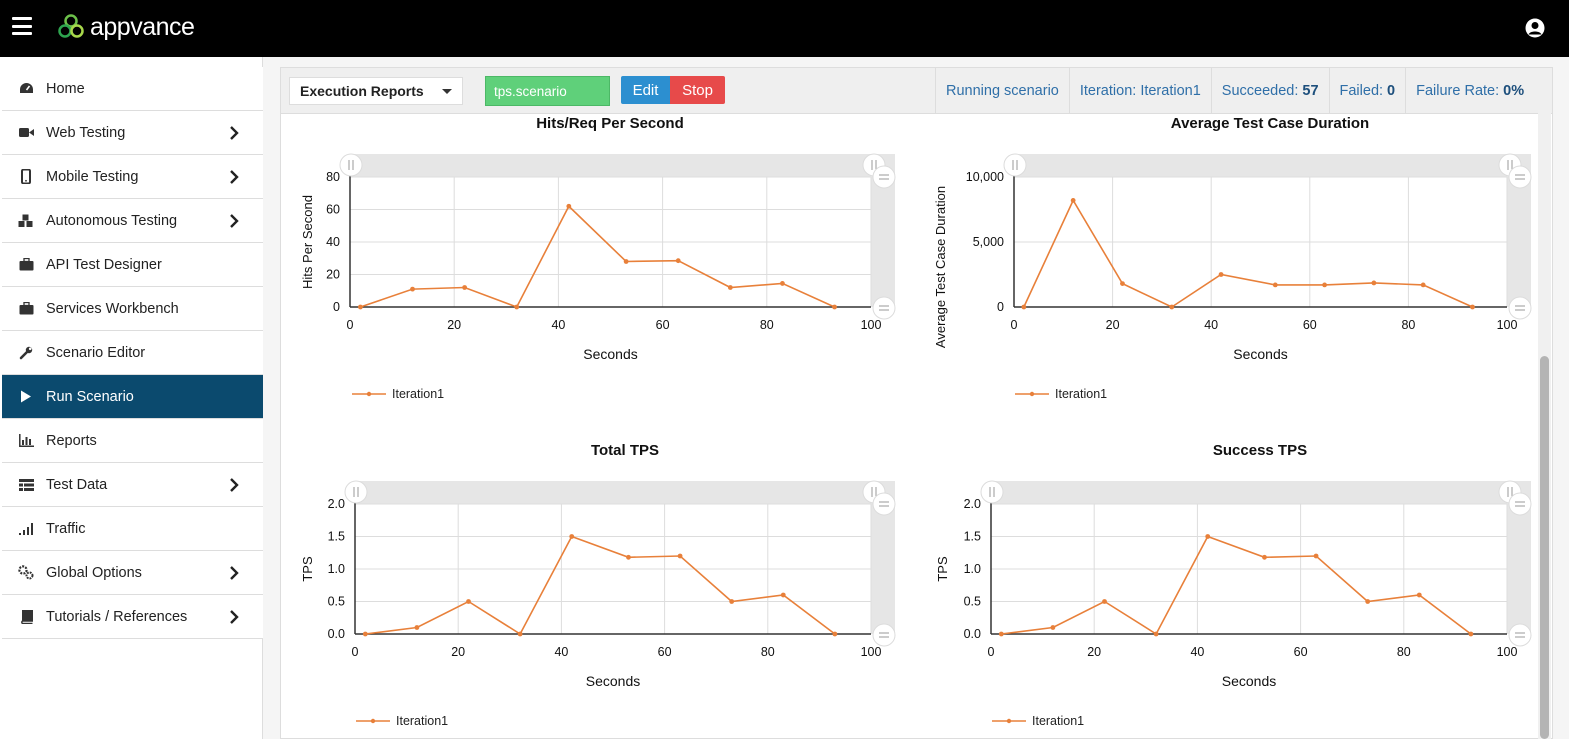  What do you see at coordinates (376, 91) in the screenshot?
I see `report-type-select: Execution Reports` at bounding box center [376, 91].